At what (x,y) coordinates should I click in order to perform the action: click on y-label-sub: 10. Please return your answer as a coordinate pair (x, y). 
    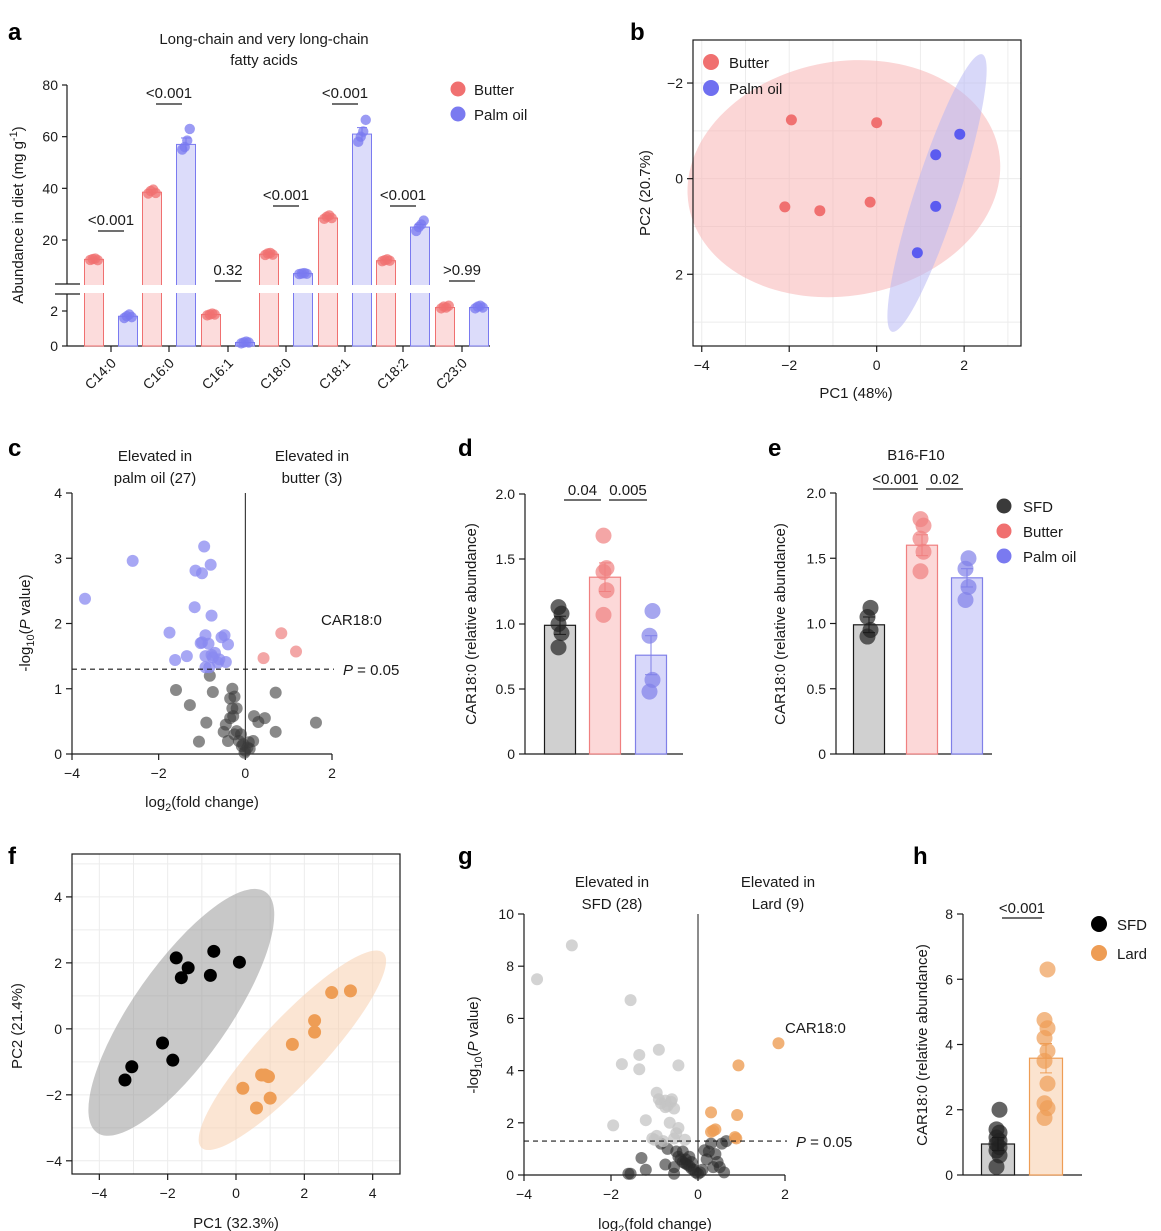
    Looking at the image, I should click on (479, 1062).